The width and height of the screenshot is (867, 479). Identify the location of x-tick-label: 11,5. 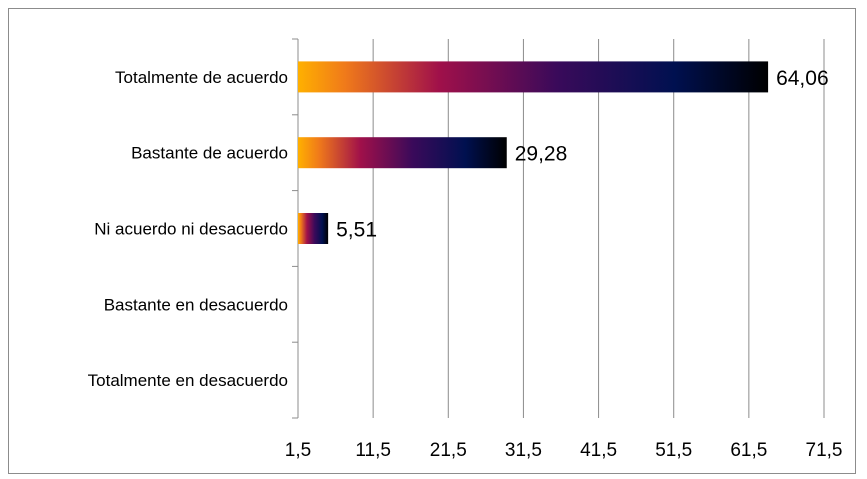
(373, 450).